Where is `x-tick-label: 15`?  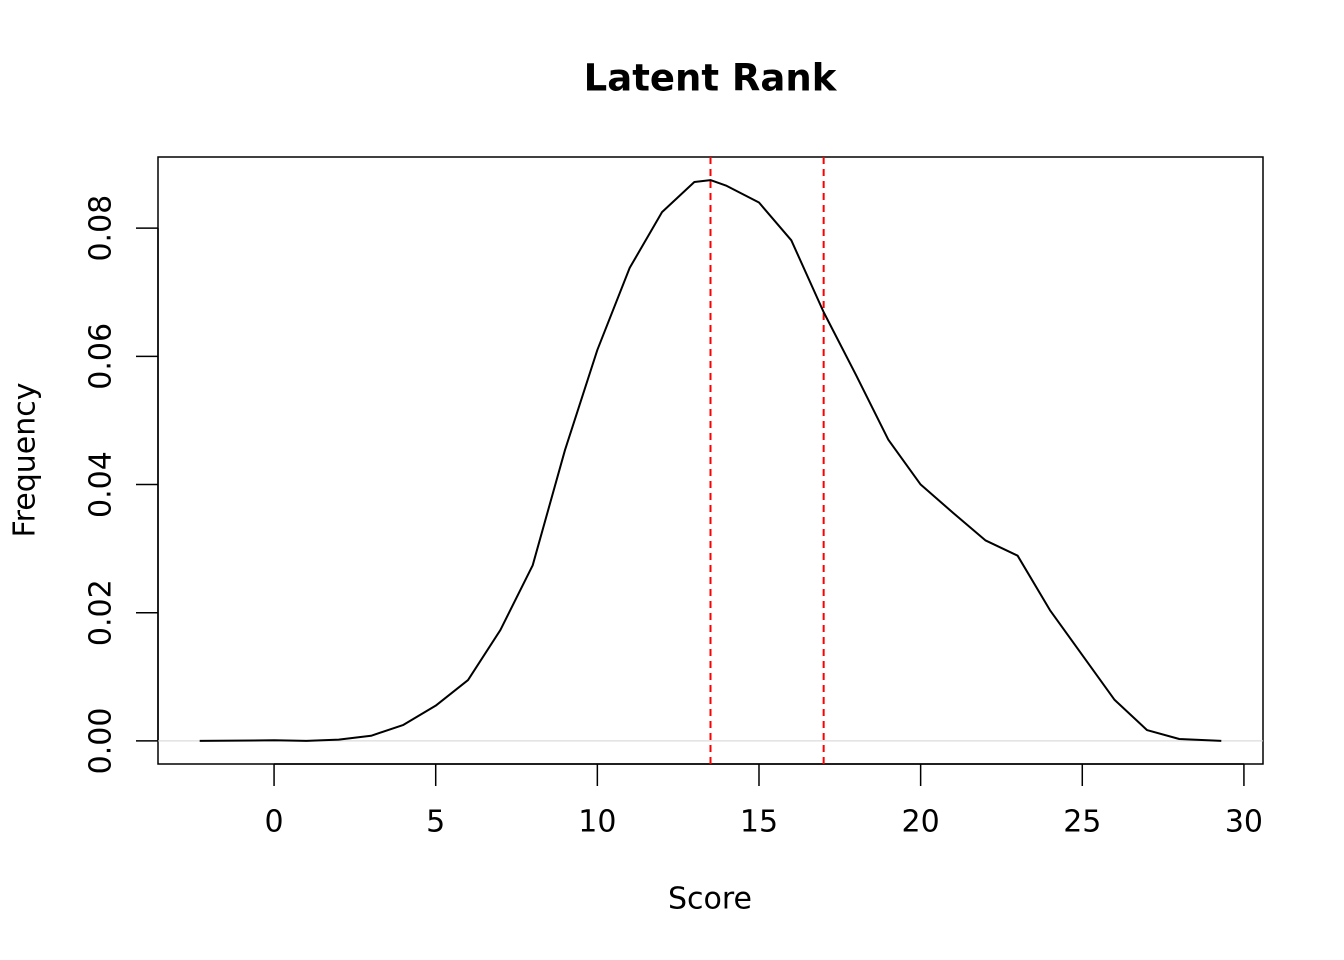 x-tick-label: 15 is located at coordinates (759, 822).